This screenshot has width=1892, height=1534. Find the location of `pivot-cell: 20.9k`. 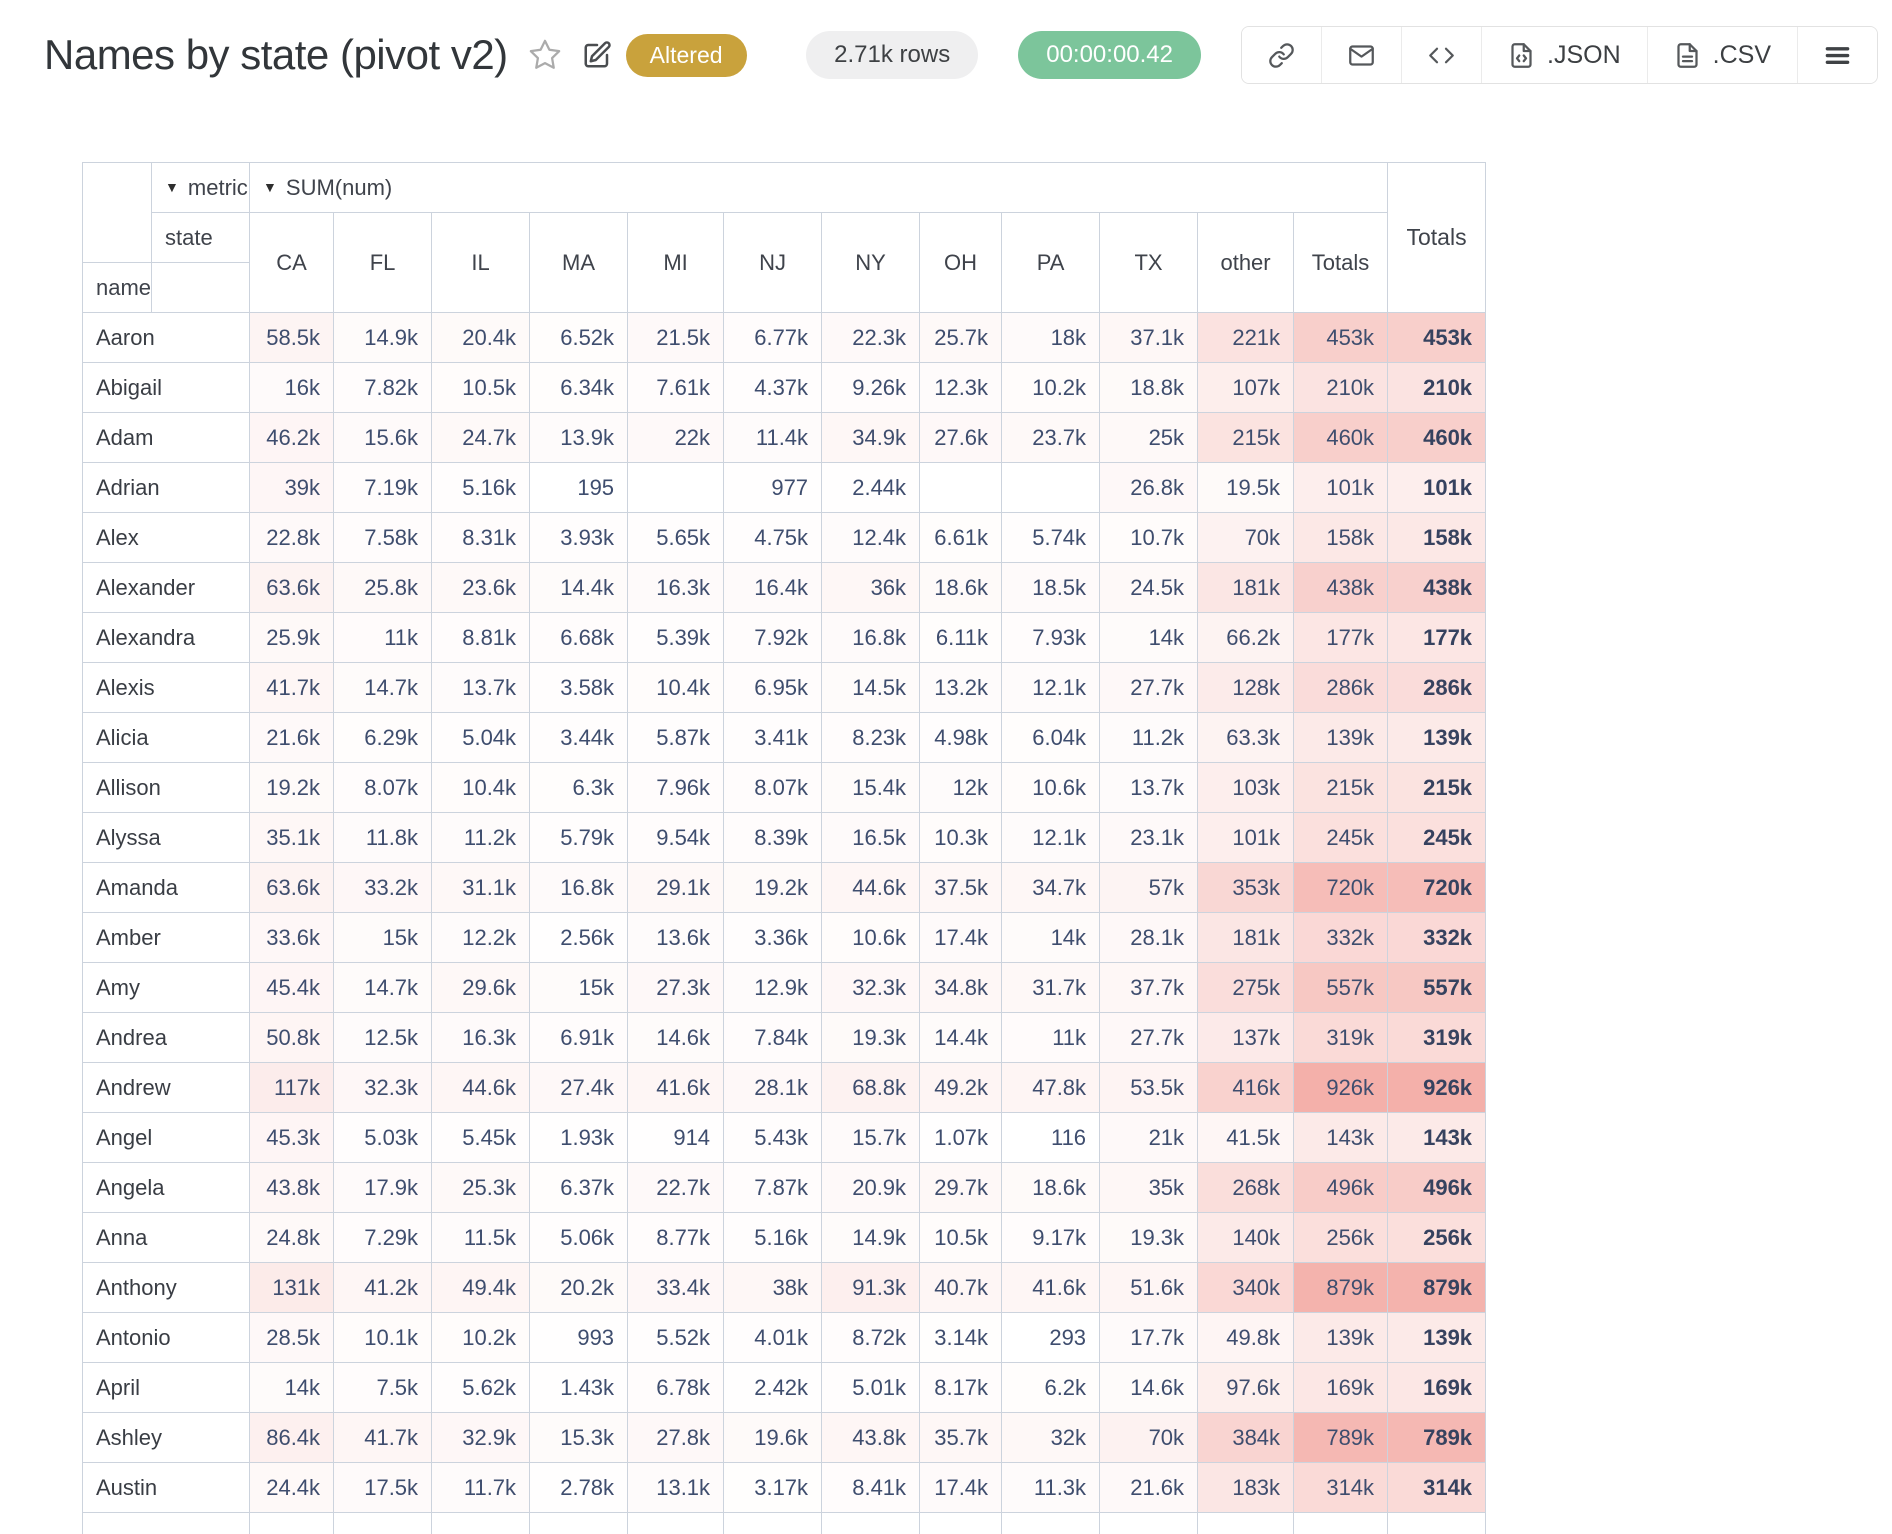

pivot-cell: 20.9k is located at coordinates (871, 1187).